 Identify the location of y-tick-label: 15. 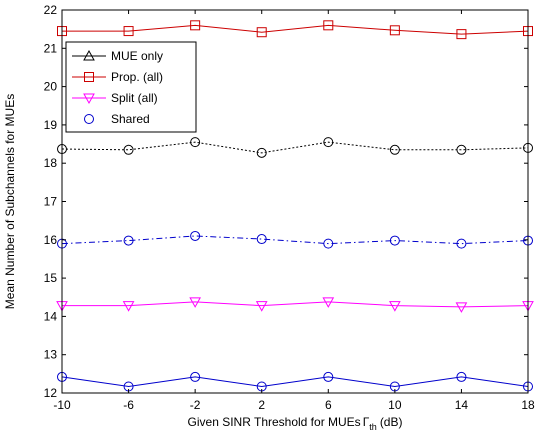
(51, 278).